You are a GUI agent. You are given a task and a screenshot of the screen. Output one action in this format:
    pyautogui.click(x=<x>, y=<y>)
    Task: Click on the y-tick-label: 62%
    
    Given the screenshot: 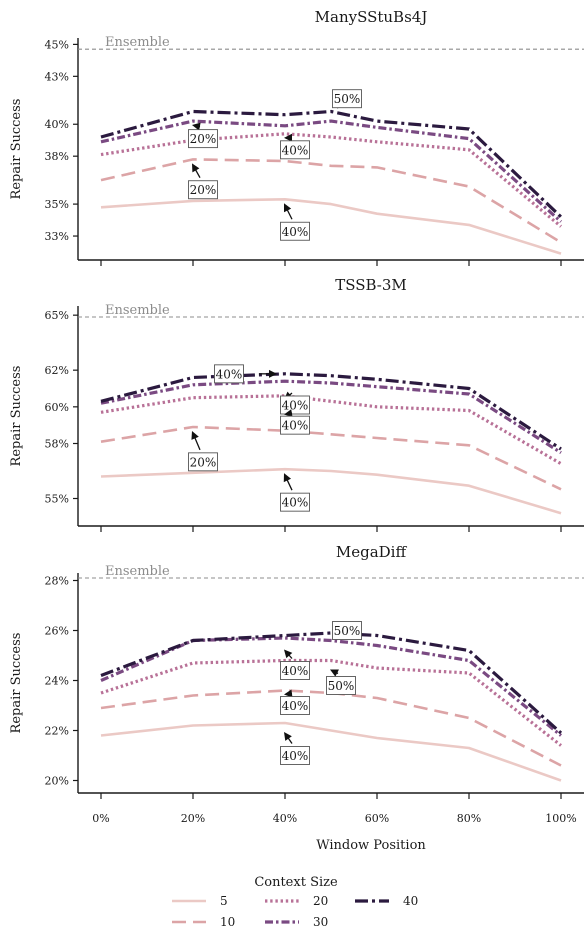 What is the action you would take?
    pyautogui.click(x=57, y=370)
    